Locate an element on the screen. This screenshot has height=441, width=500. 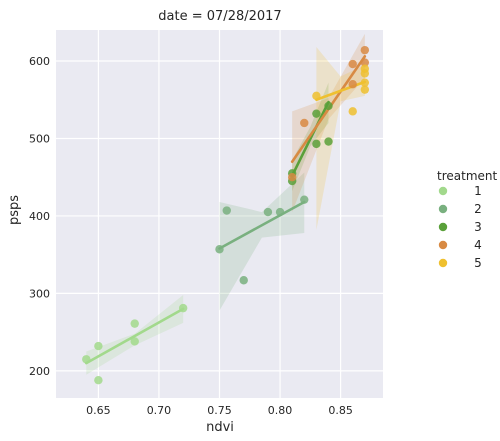
y-tick-label: 600 is located at coordinates (39, 61).